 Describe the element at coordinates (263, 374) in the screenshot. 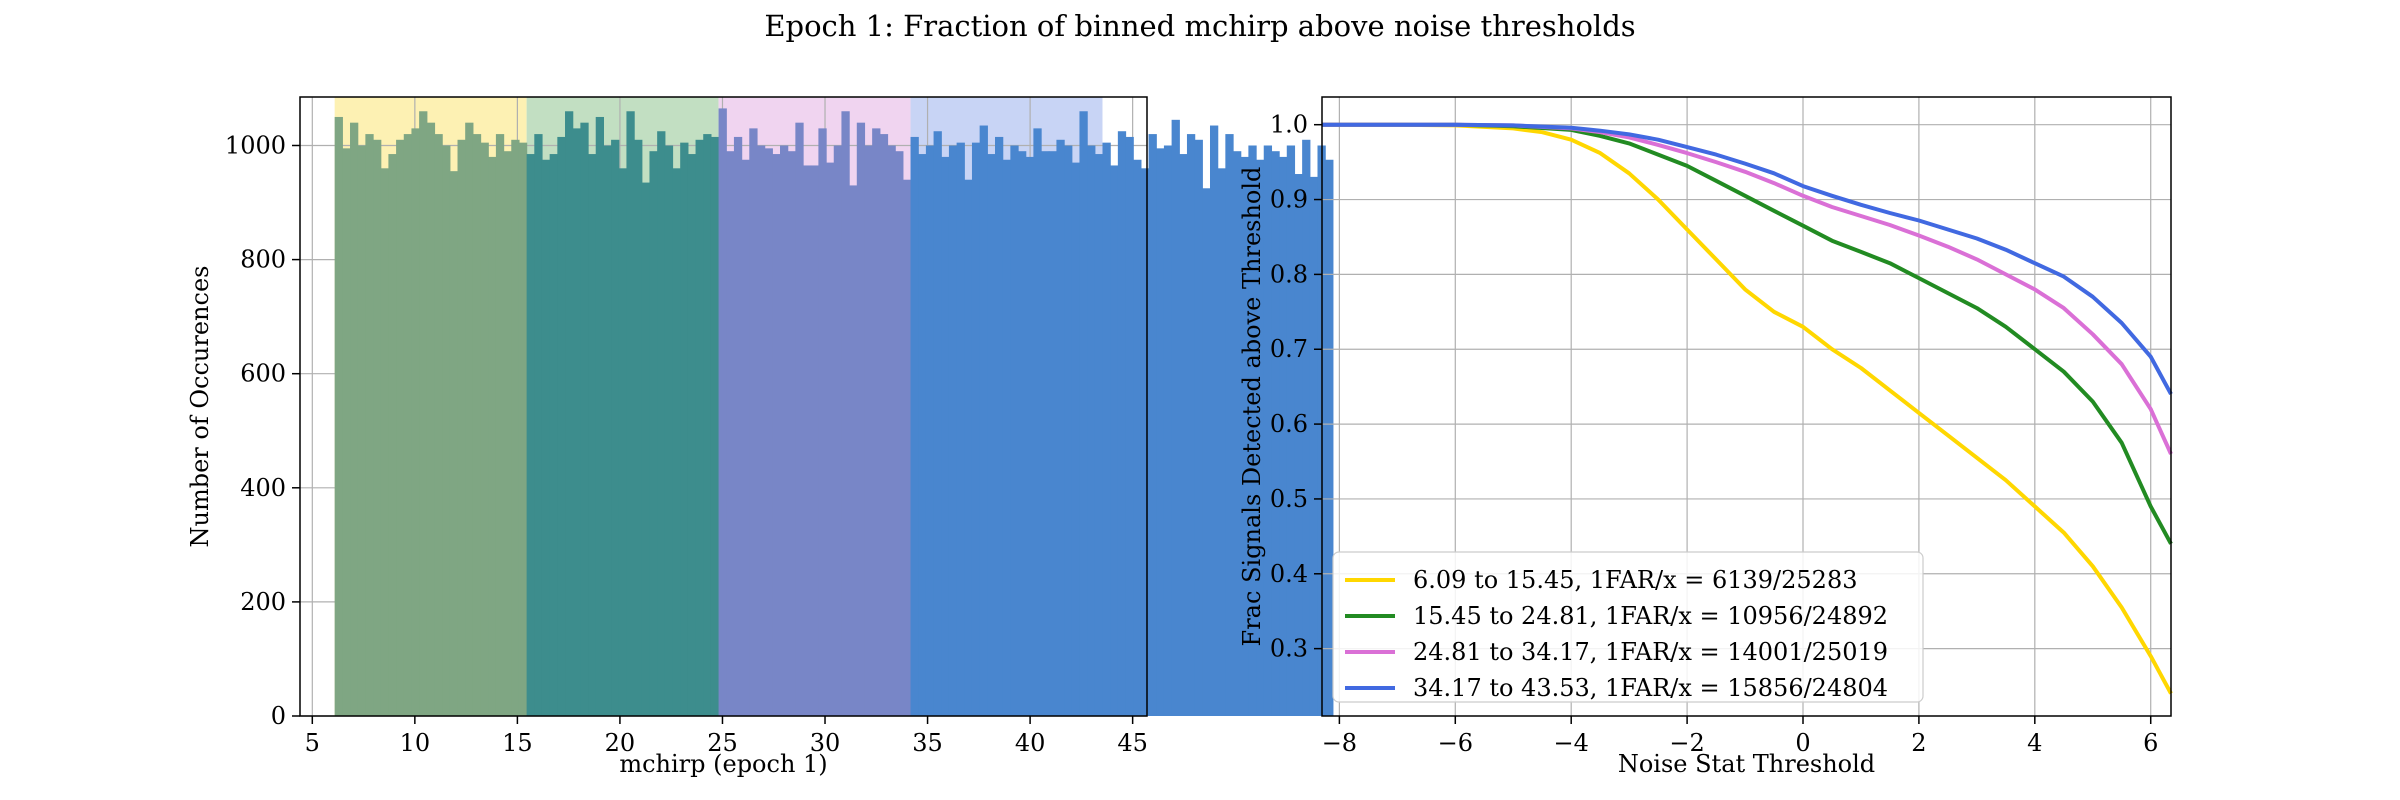

I see `y-tick-label: 600` at that location.